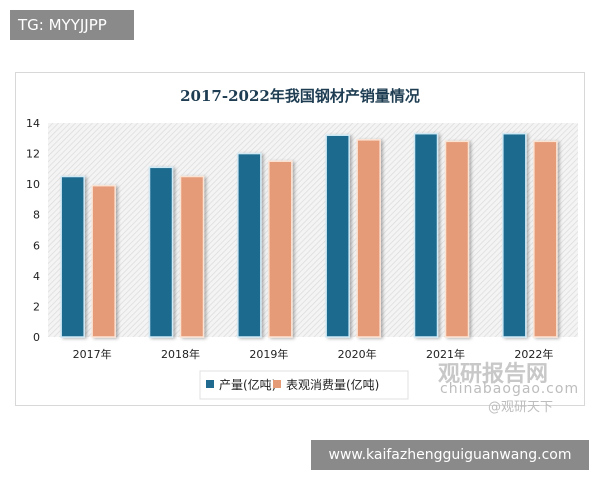  What do you see at coordinates (36, 276) in the screenshot?
I see `y-tick-label: 4` at bounding box center [36, 276].